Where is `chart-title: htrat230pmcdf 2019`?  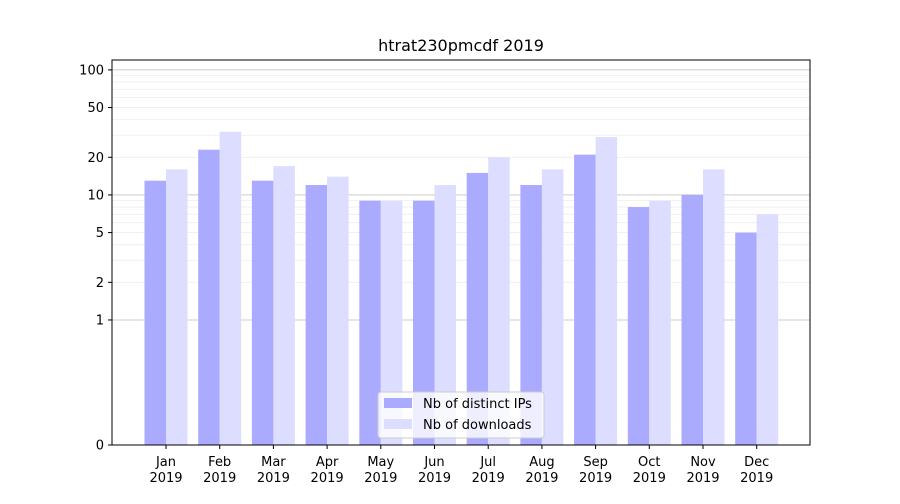
chart-title: htrat230pmcdf 2019 is located at coordinates (461, 45).